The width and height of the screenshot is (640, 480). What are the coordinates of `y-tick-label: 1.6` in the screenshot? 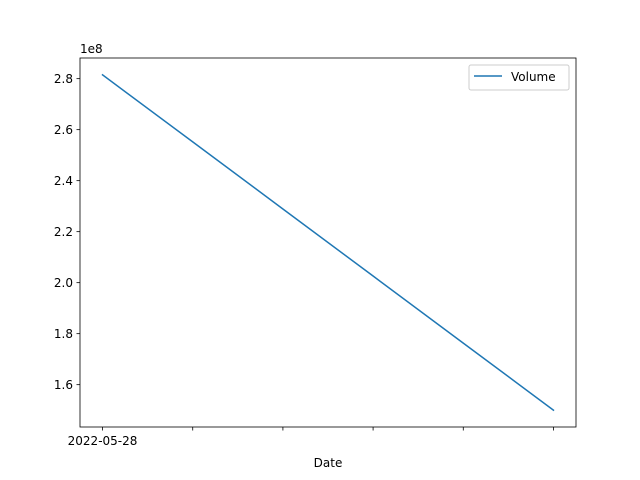 It's located at (63, 385).